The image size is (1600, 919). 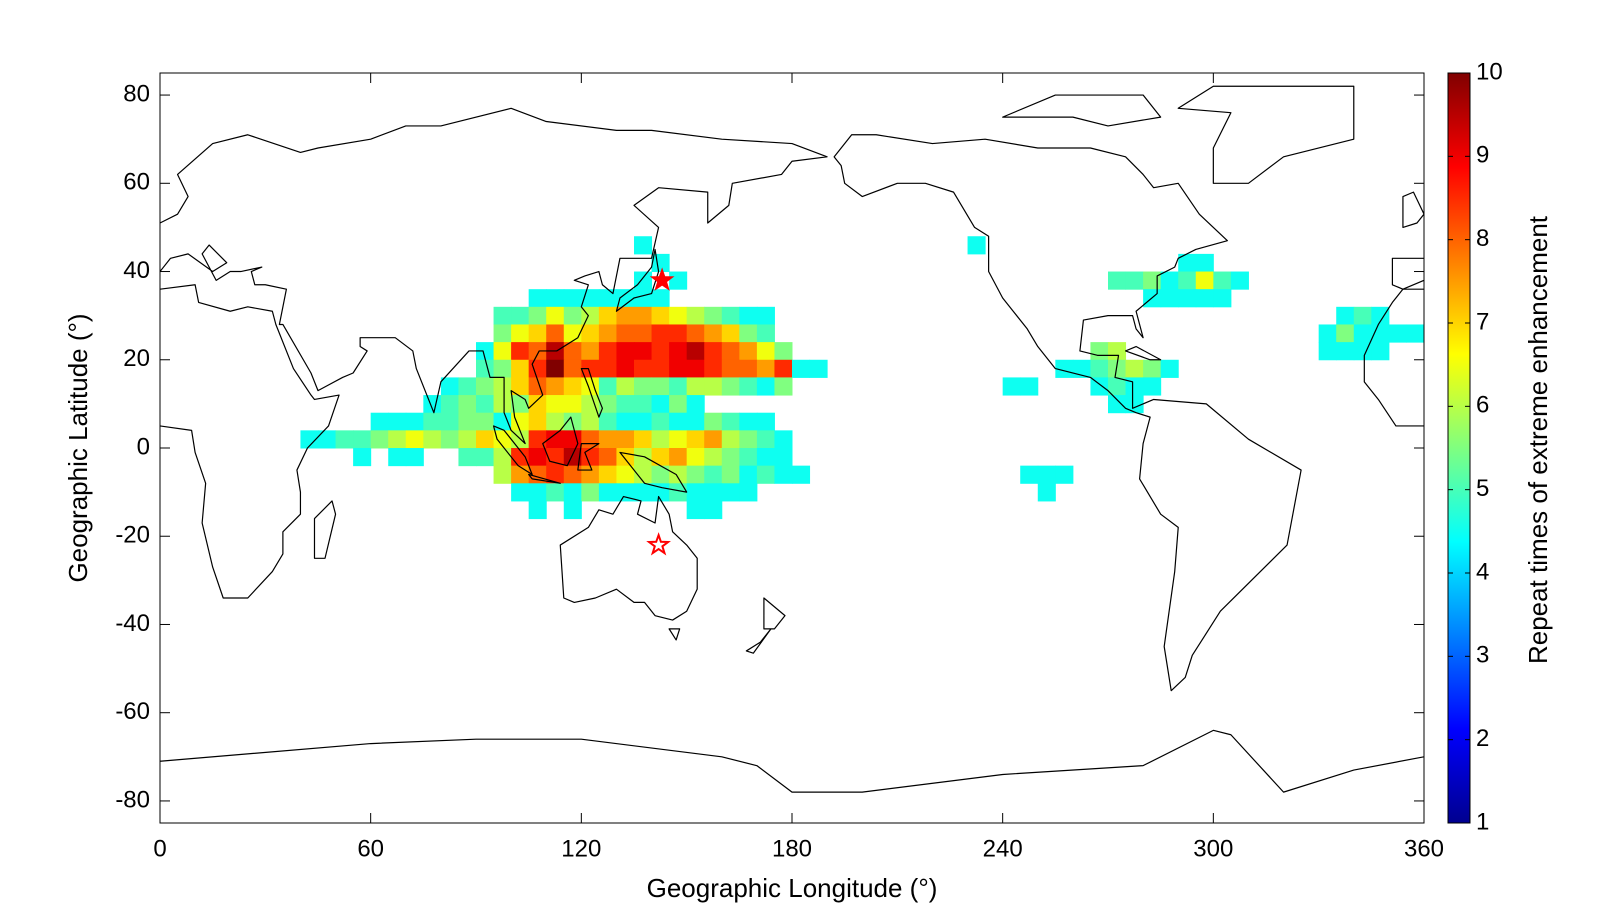 What do you see at coordinates (132, 535) in the screenshot?
I see `y-tick-label: -20` at bounding box center [132, 535].